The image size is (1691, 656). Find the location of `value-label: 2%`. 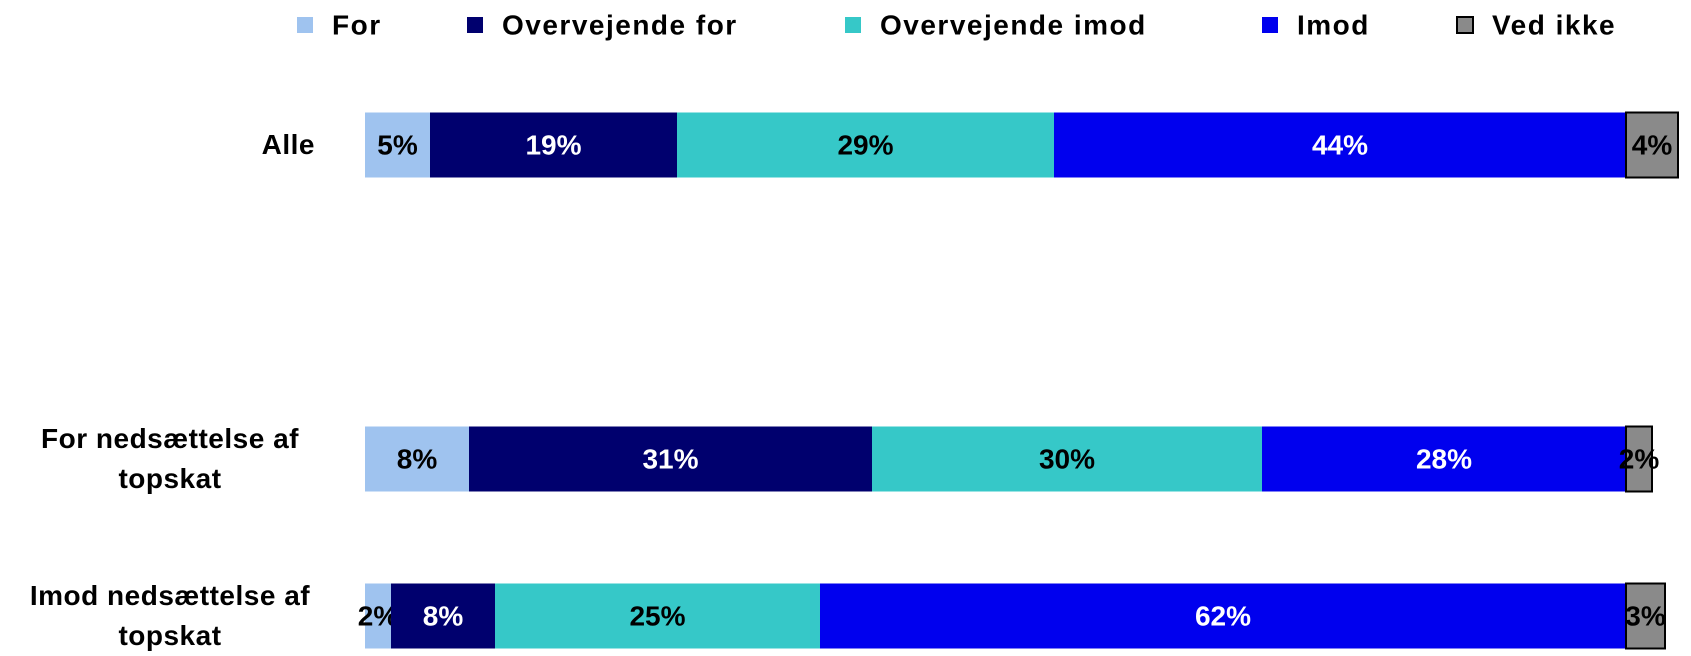

value-label: 2% is located at coordinates (1639, 459).